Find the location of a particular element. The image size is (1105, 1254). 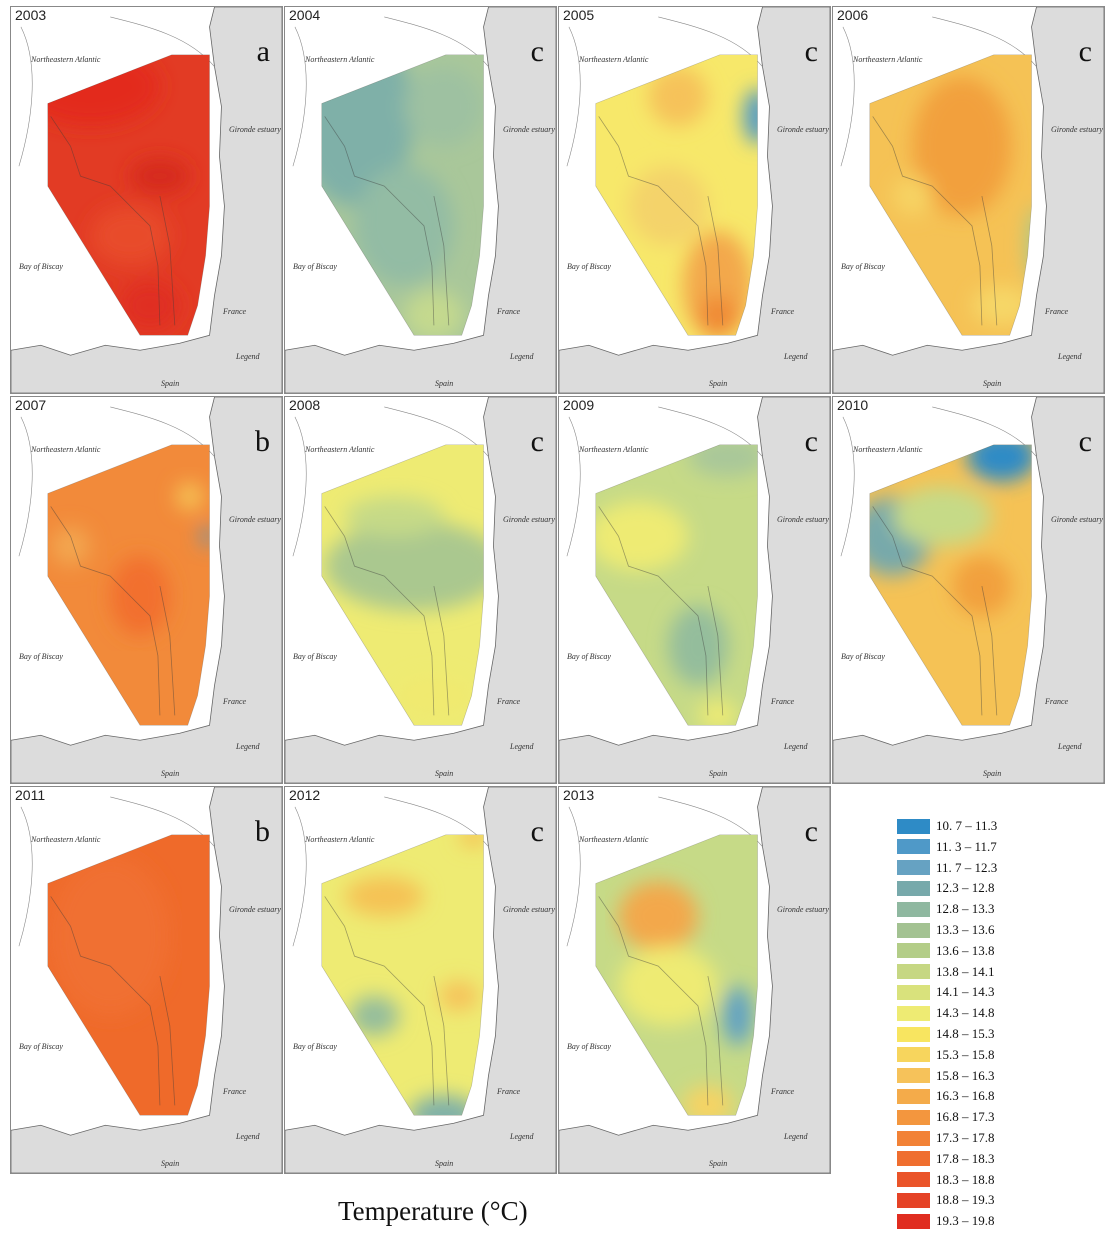

legend-label: 14.8 – 15.3 is located at coordinates (965, 1033).